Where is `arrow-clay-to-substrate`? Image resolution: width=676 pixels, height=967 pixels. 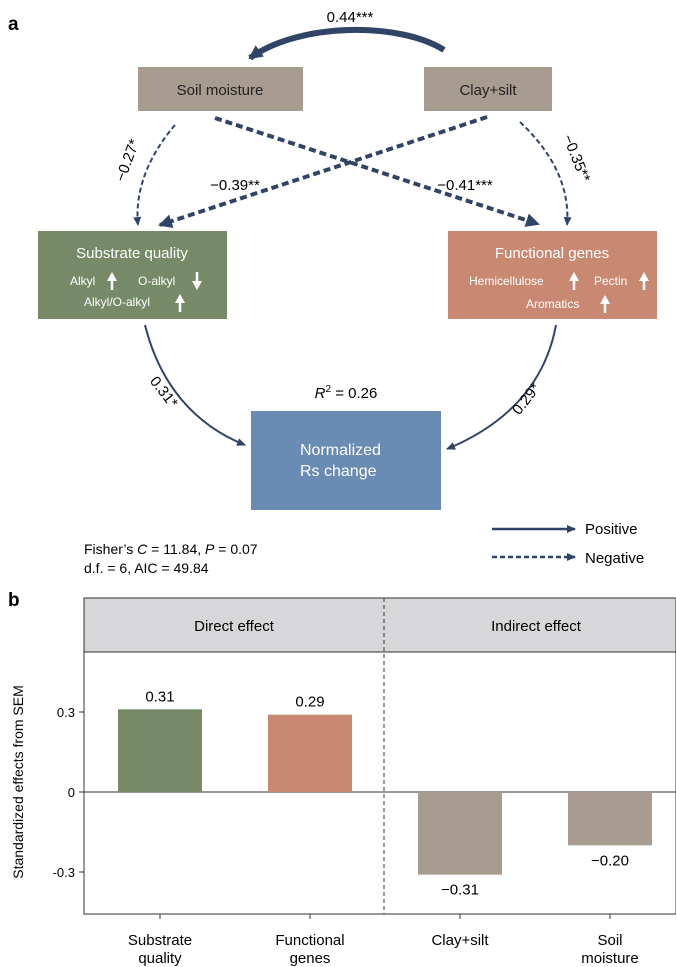 arrow-clay-to-substrate is located at coordinates (323, 171).